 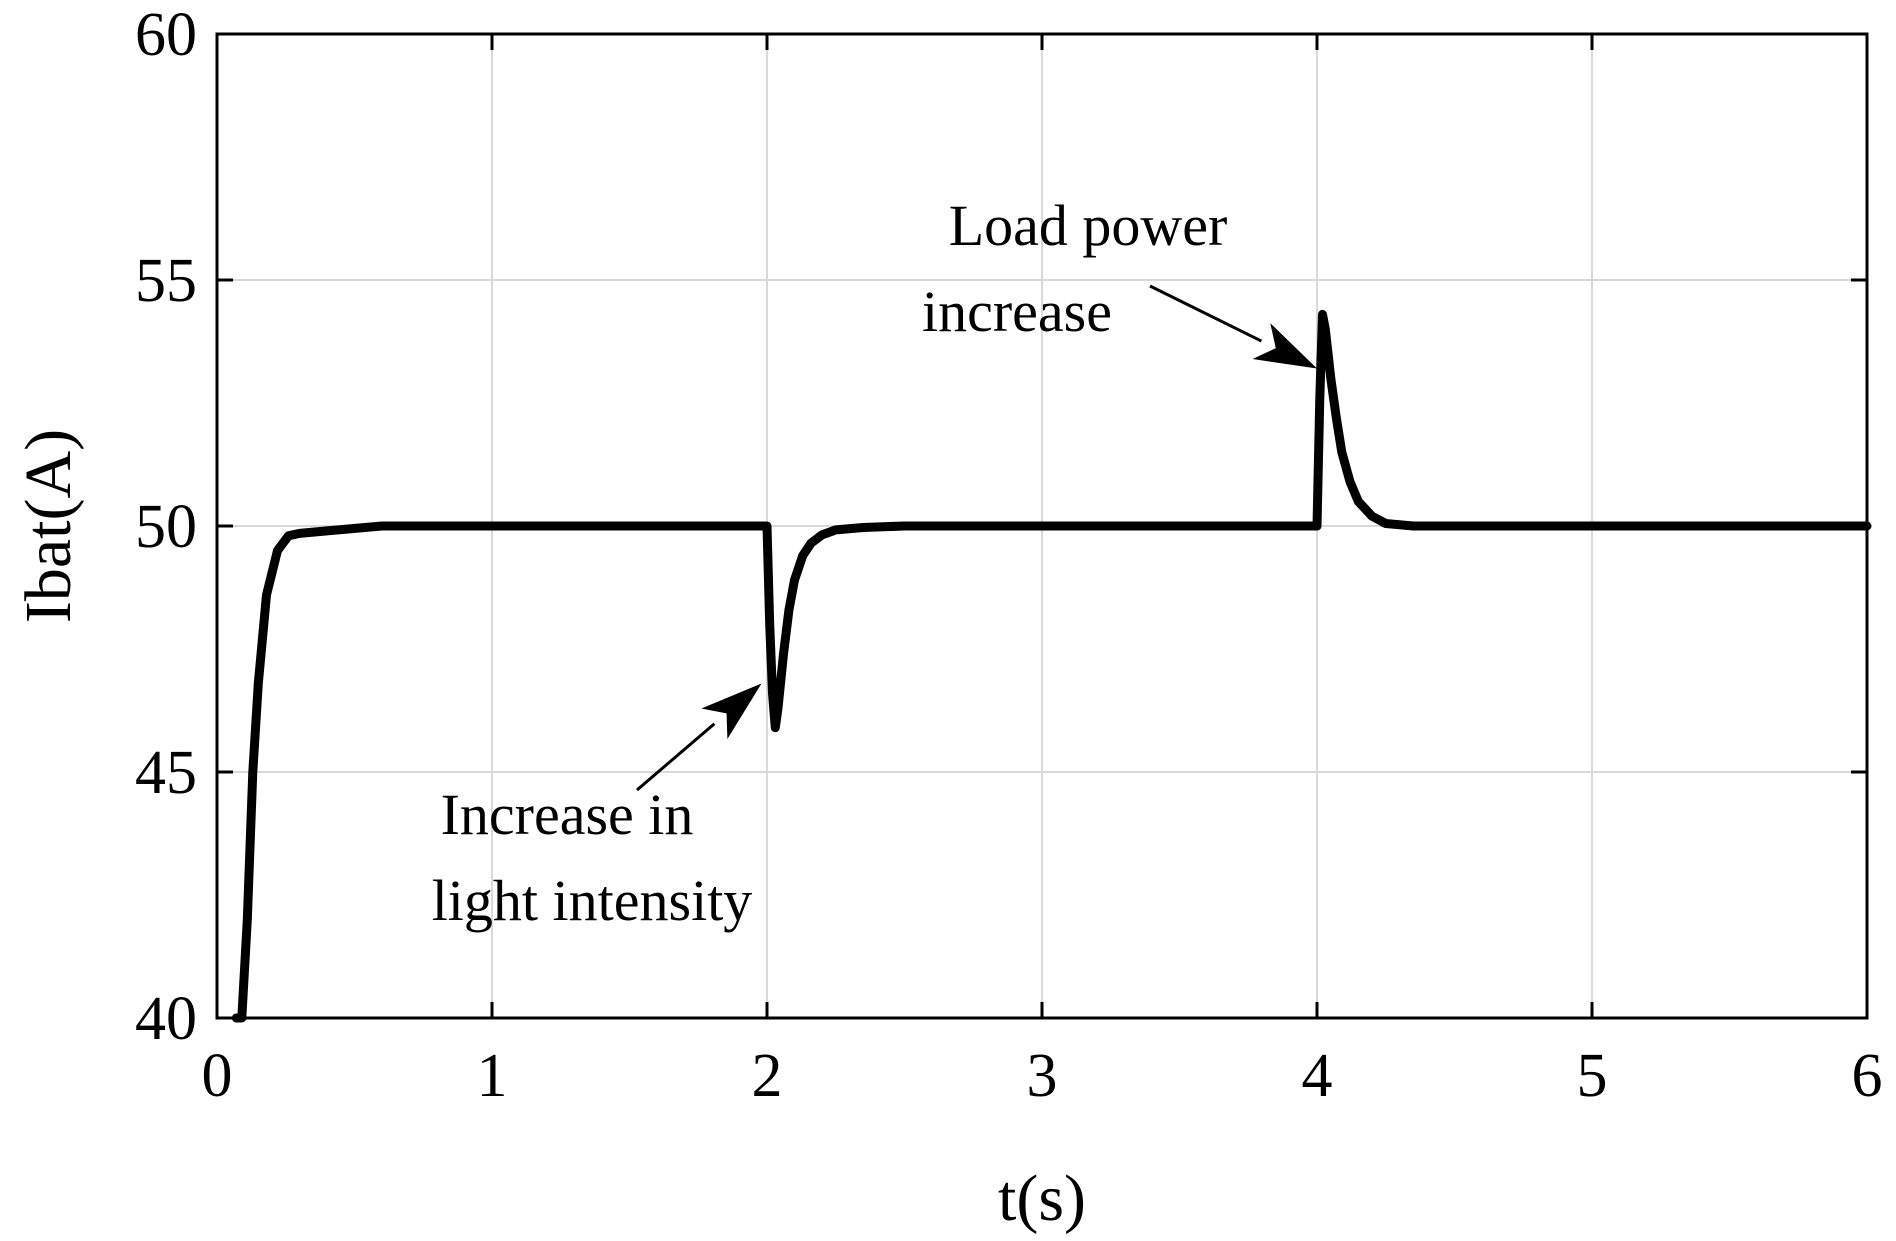 I want to click on annotation-load-power-line2: increase, so click(x=1017, y=311).